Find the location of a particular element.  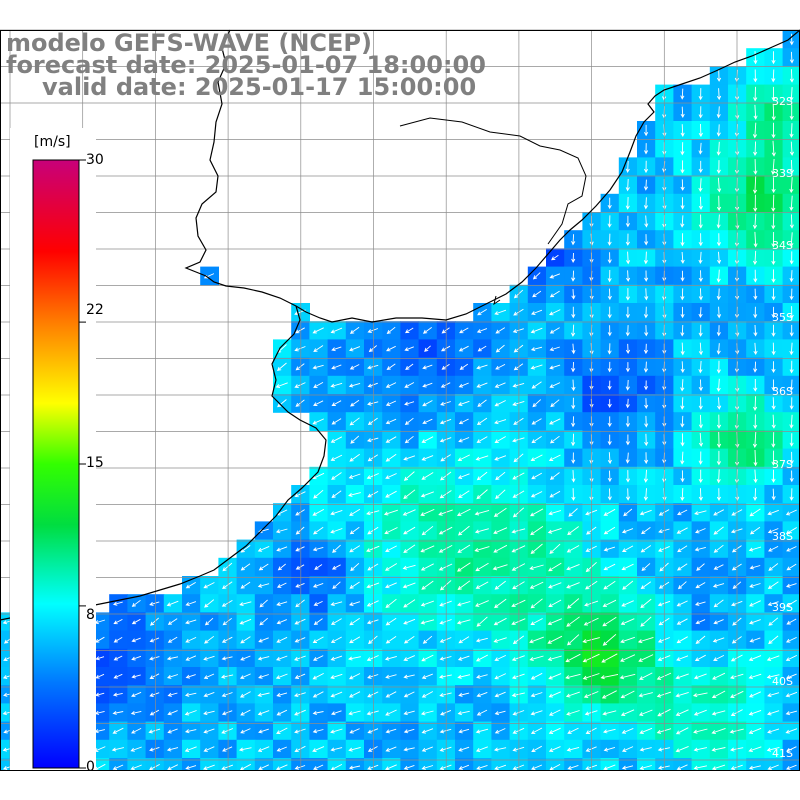

colorbar is located at coordinates (53, 450).